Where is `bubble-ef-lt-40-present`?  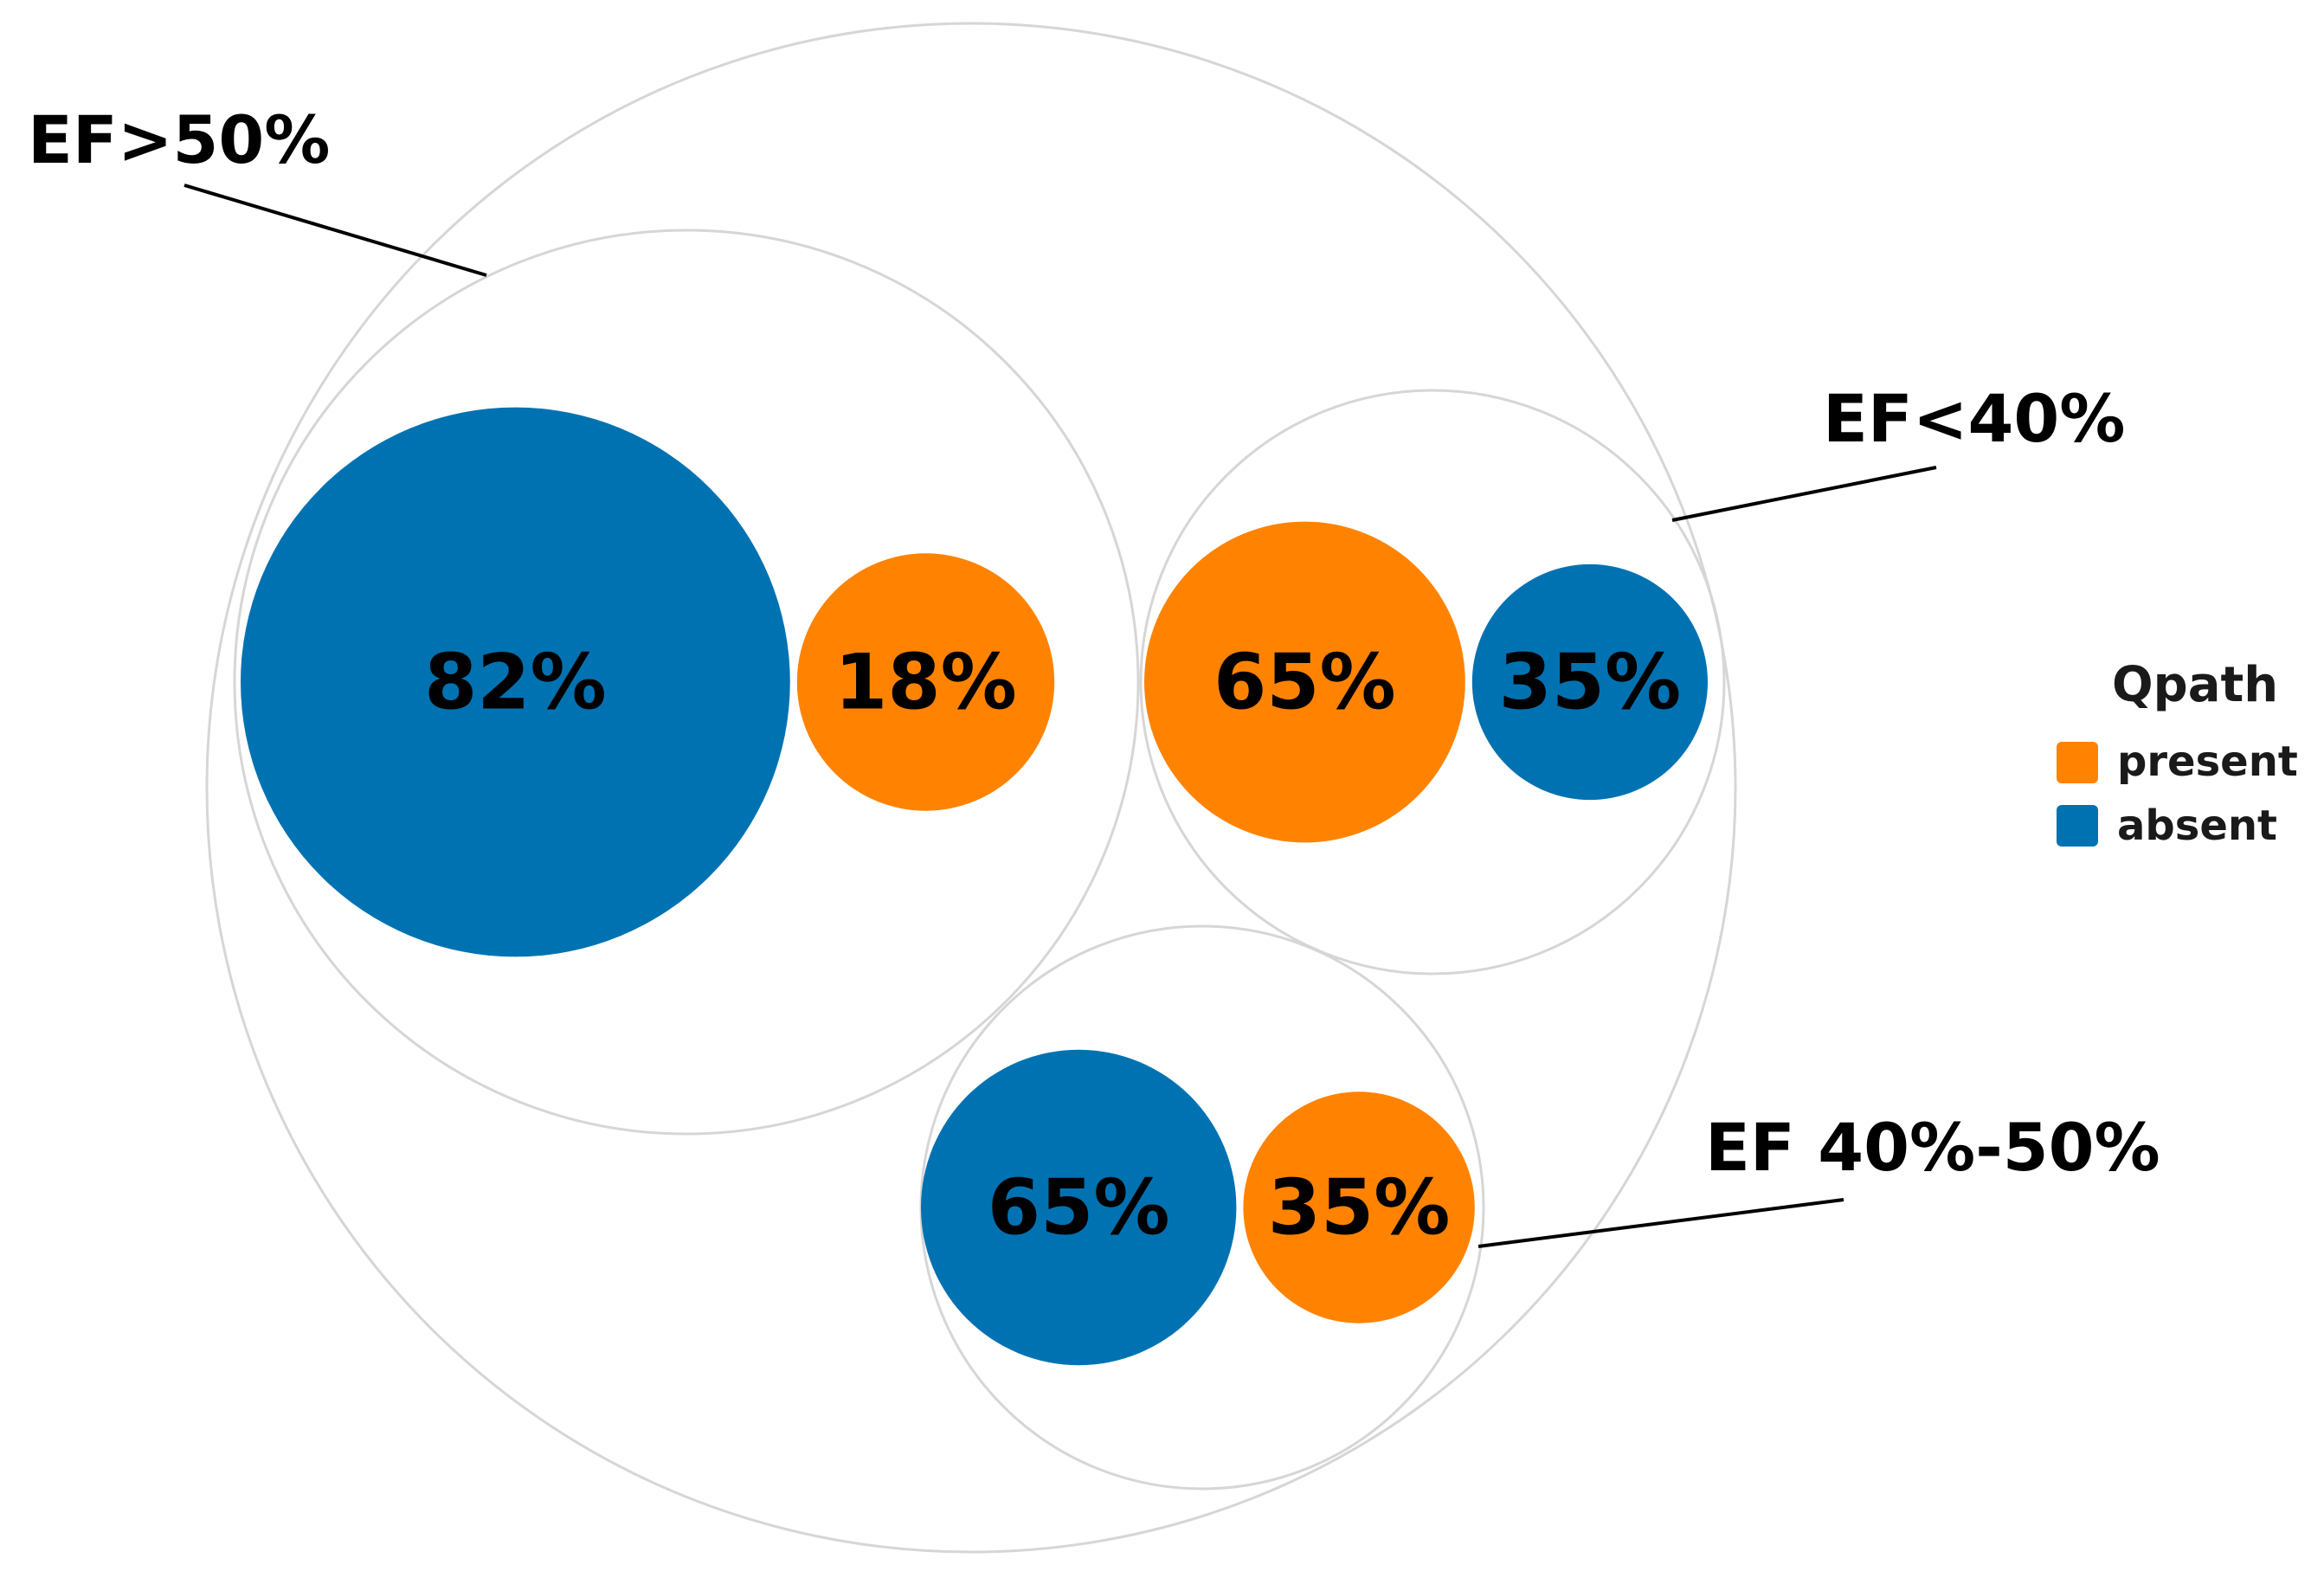
bubble-ef-lt-40-present is located at coordinates (1304, 682).